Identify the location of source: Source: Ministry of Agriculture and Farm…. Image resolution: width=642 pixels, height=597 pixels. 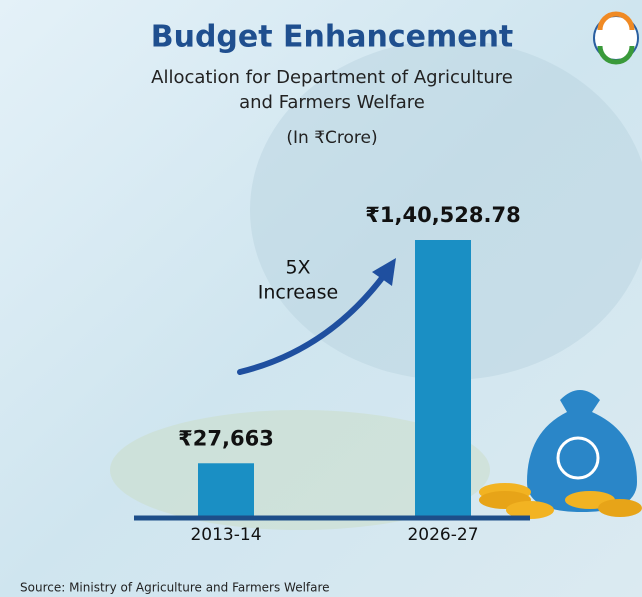
(175, 588).